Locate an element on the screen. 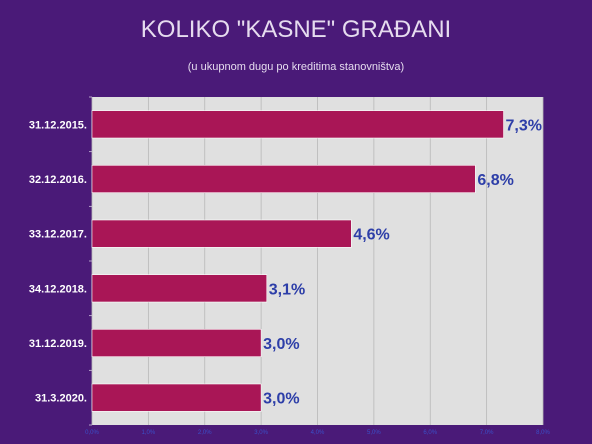 The height and width of the screenshot is (444, 592). x-tick-label: 8,0% is located at coordinates (543, 433).